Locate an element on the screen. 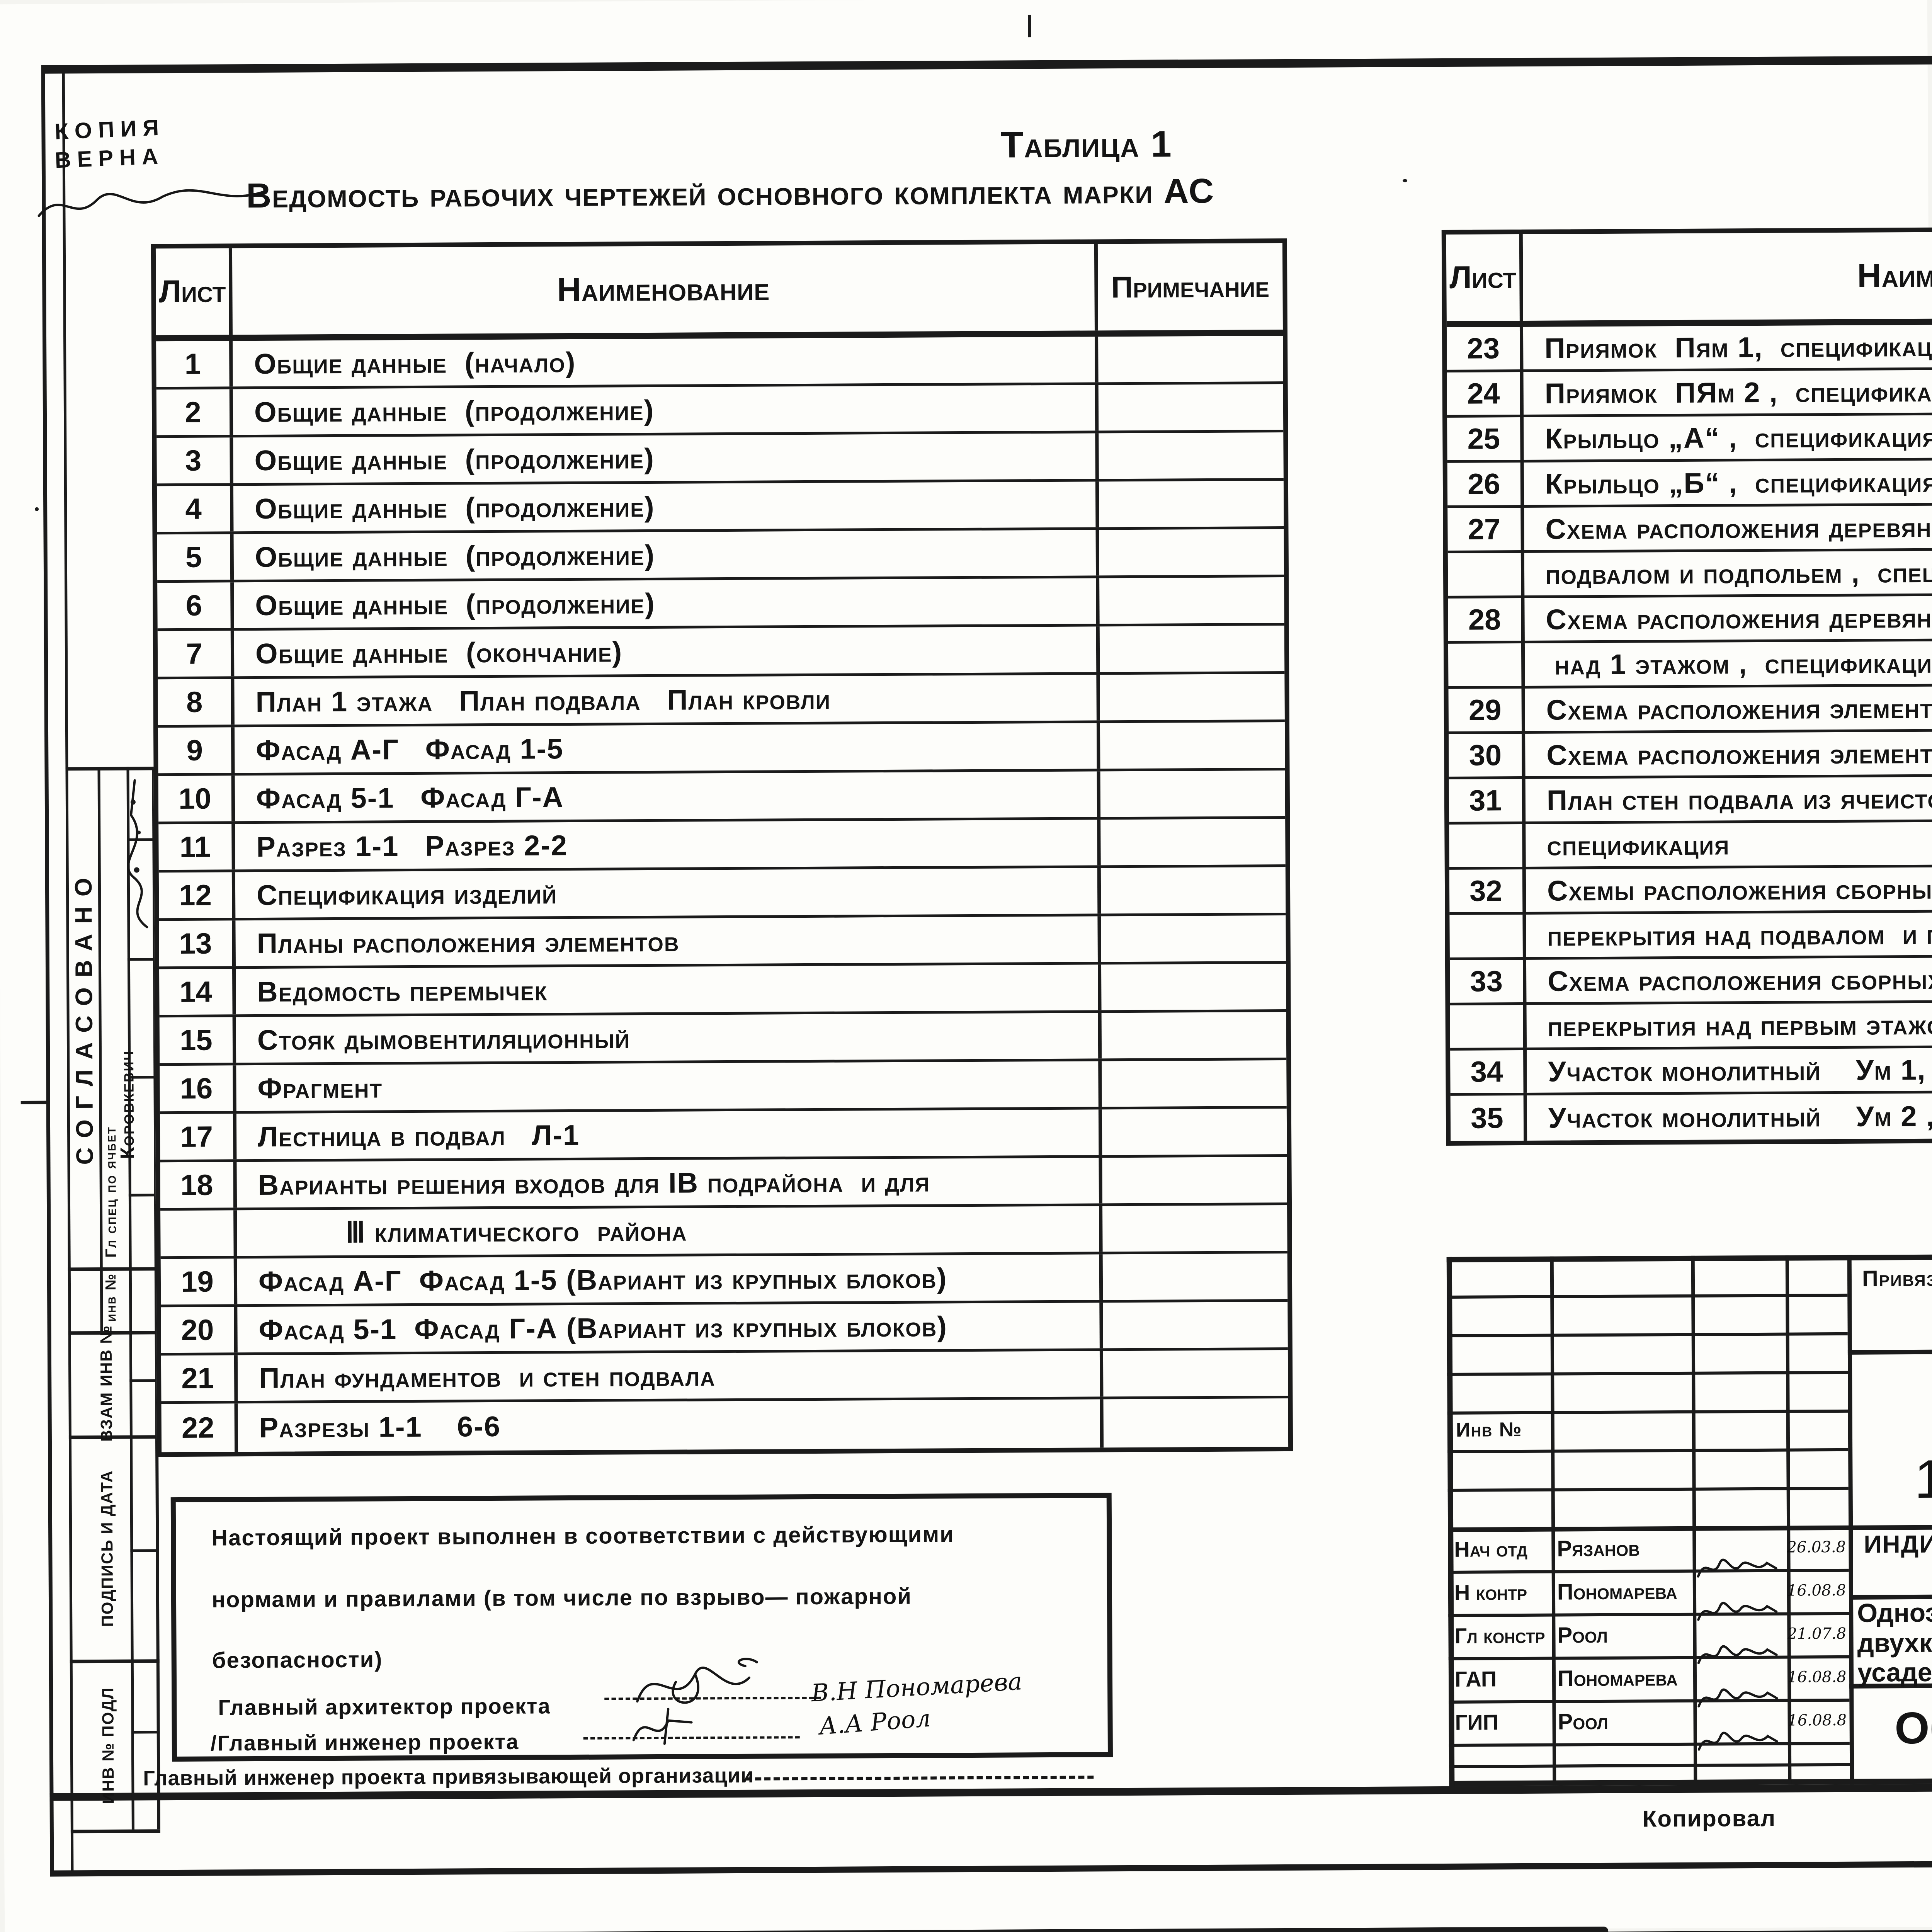  table1-col-sheet: Лист is located at coordinates (194, 291).